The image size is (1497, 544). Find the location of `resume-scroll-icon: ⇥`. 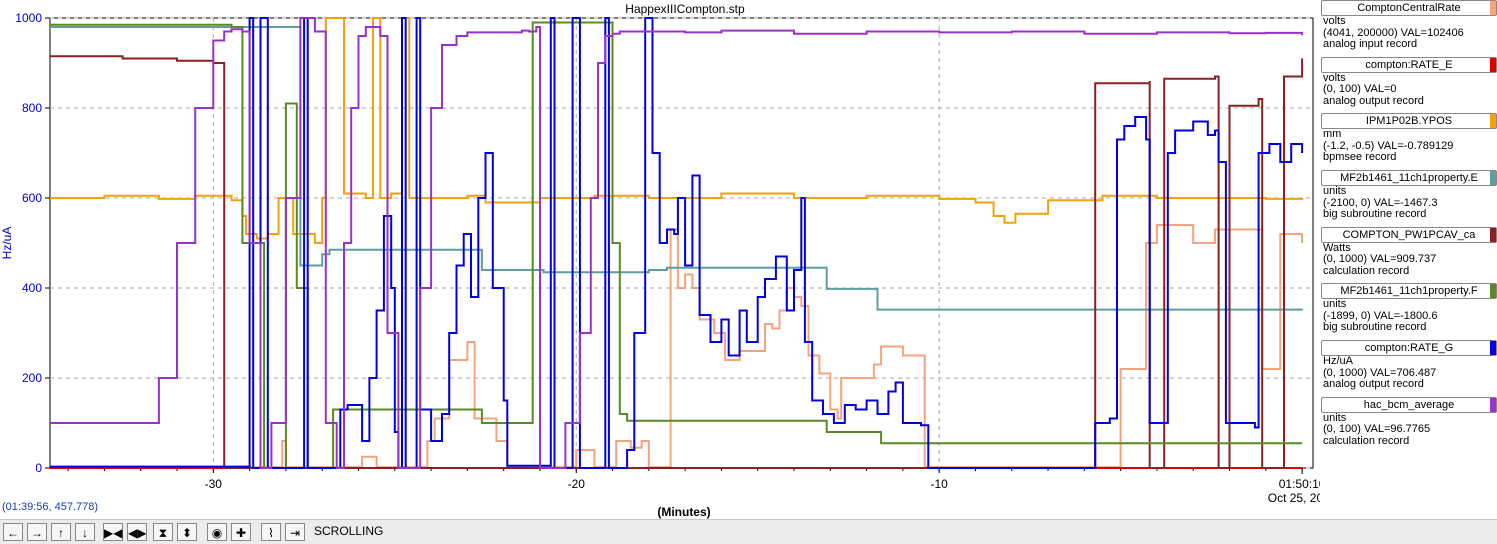

resume-scroll-icon: ⇥ is located at coordinates (295, 532).